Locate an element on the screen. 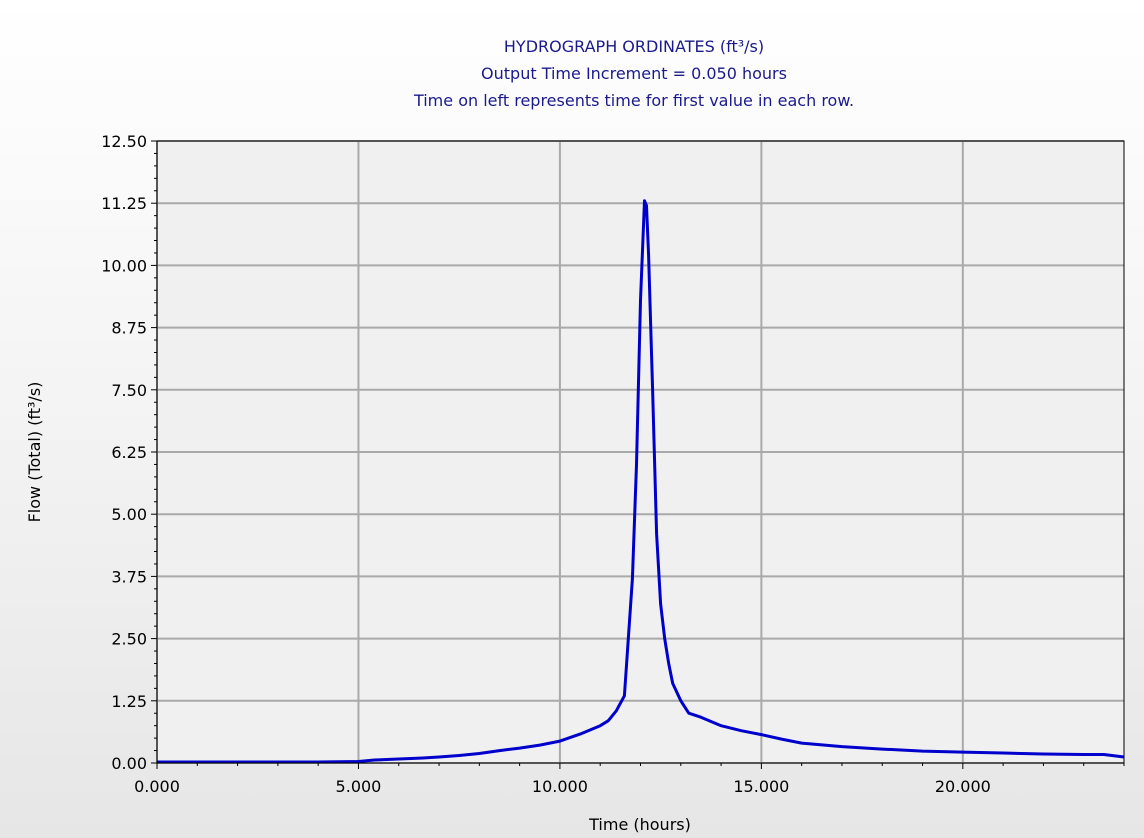 The height and width of the screenshot is (838, 1144). y-tick-label: 3.75 is located at coordinates (129, 576).